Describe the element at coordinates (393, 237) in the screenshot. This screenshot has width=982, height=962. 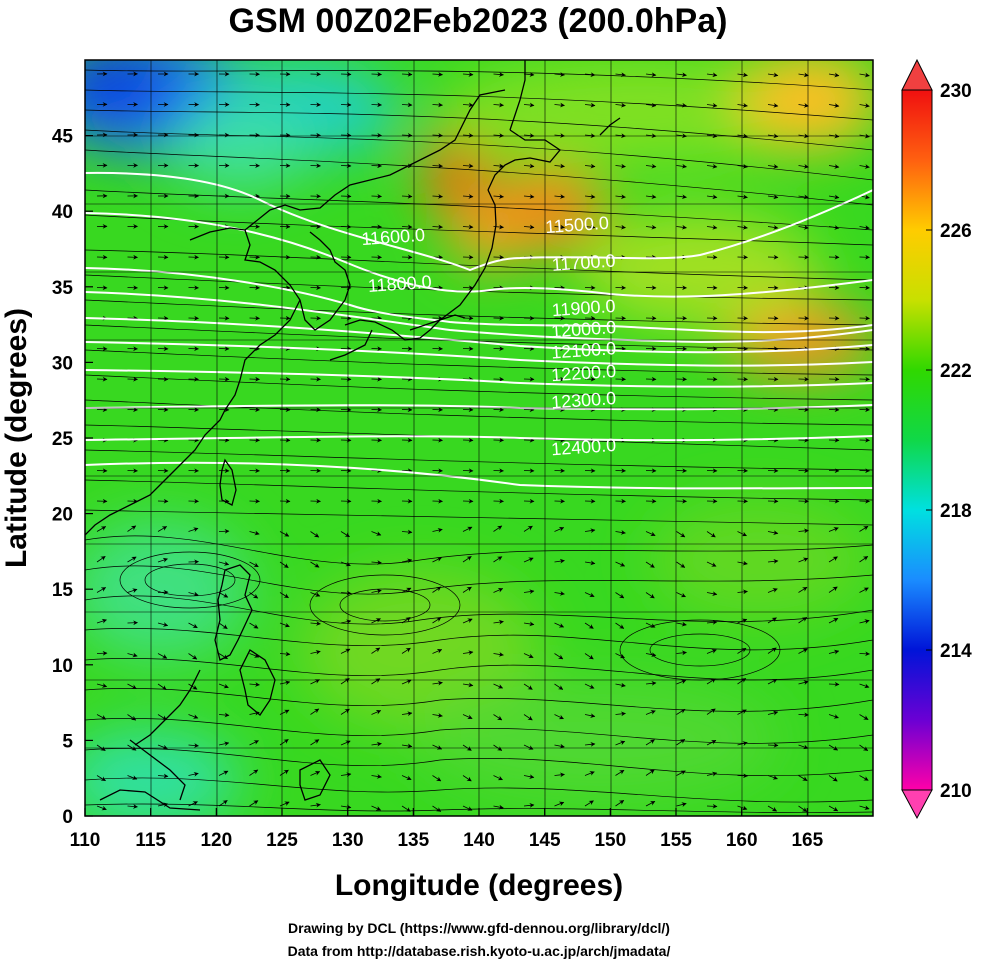
I see `contour-label: 11600.0` at that location.